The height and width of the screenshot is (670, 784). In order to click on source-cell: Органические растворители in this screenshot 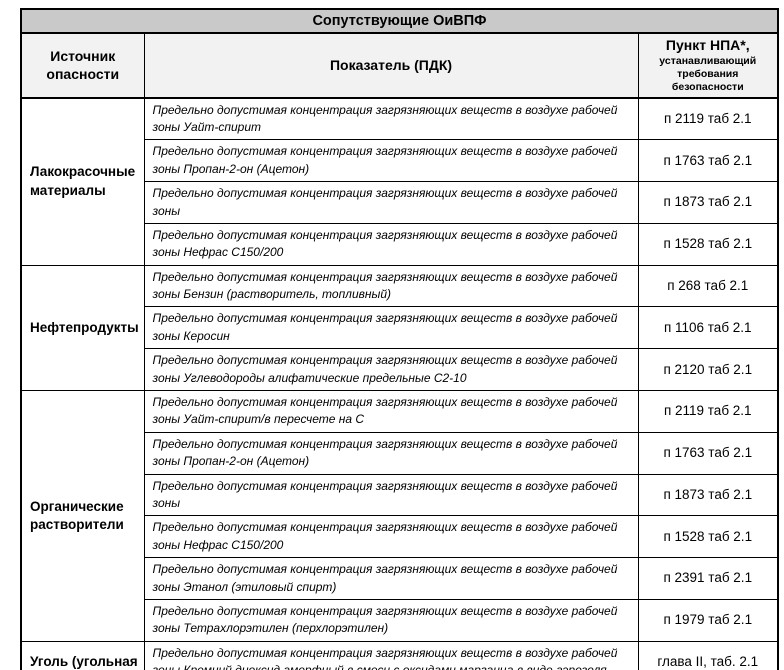, I will do `click(82, 516)`.